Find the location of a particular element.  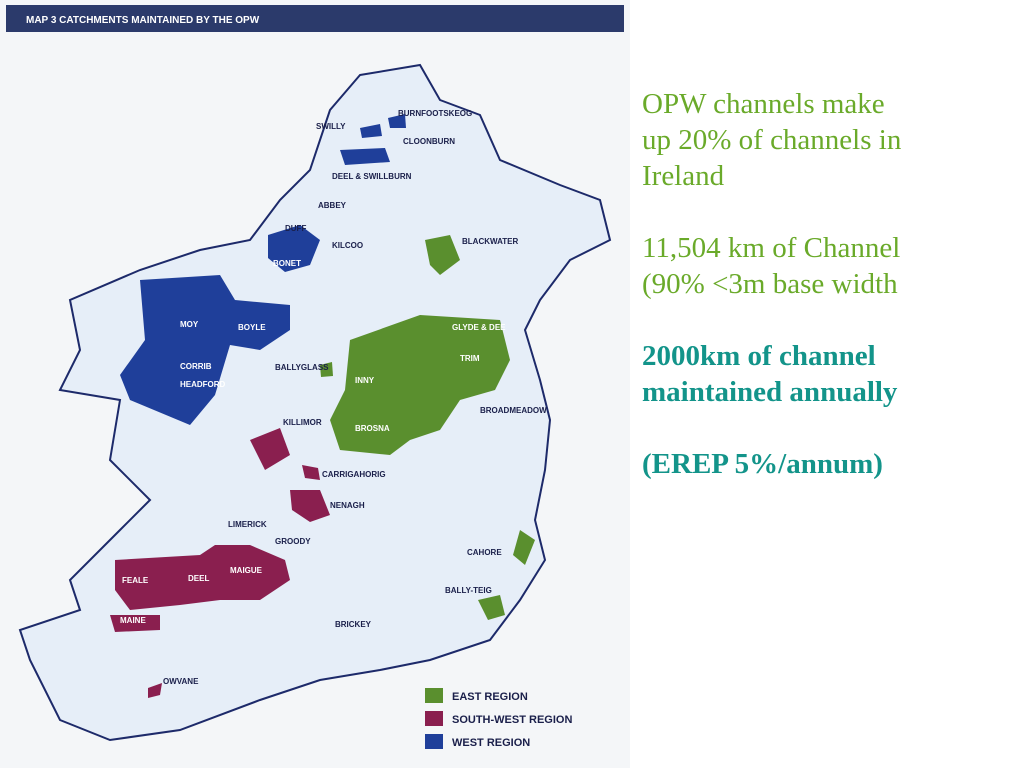

text-line: 11,504 km of Channel is located at coordinates (771, 248).